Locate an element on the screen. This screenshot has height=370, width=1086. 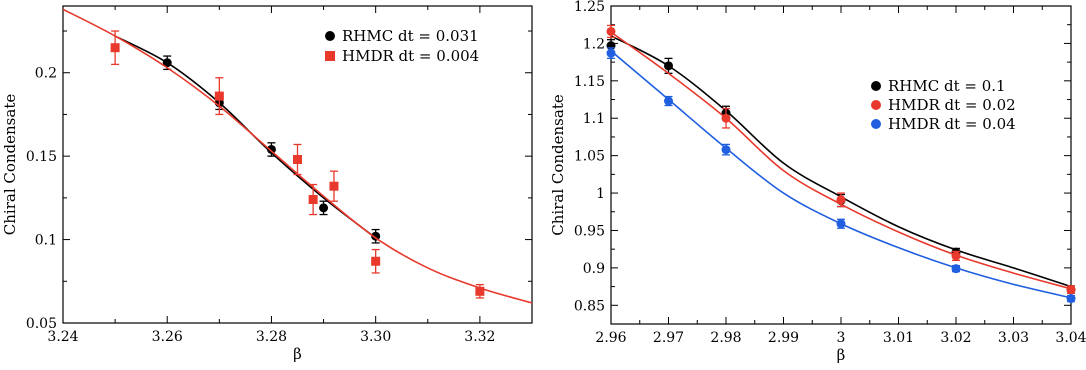
x-tick-label: 3.32 is located at coordinates (479, 337).